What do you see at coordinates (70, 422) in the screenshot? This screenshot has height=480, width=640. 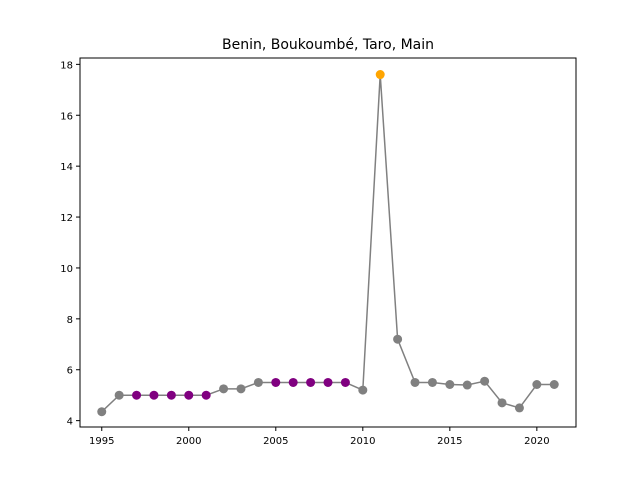 I see `y-tick-label: 4` at bounding box center [70, 422].